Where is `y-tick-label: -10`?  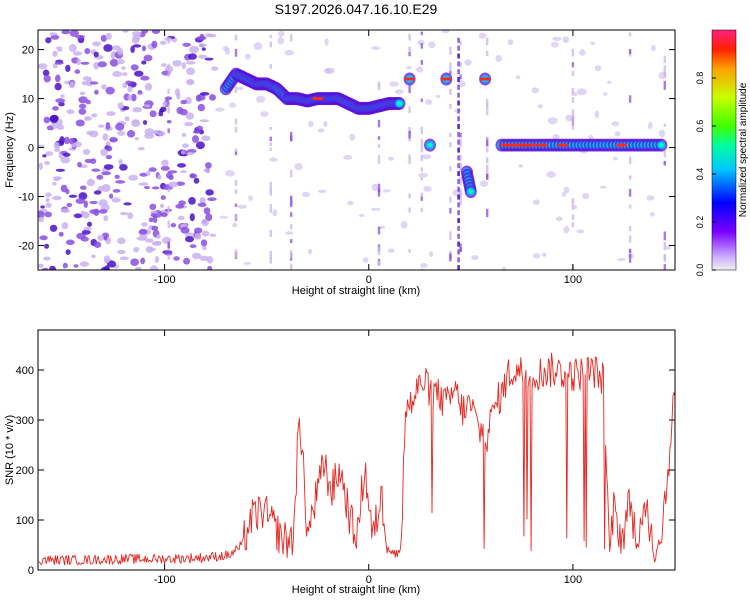 y-tick-label: -10 is located at coordinates (26, 198).